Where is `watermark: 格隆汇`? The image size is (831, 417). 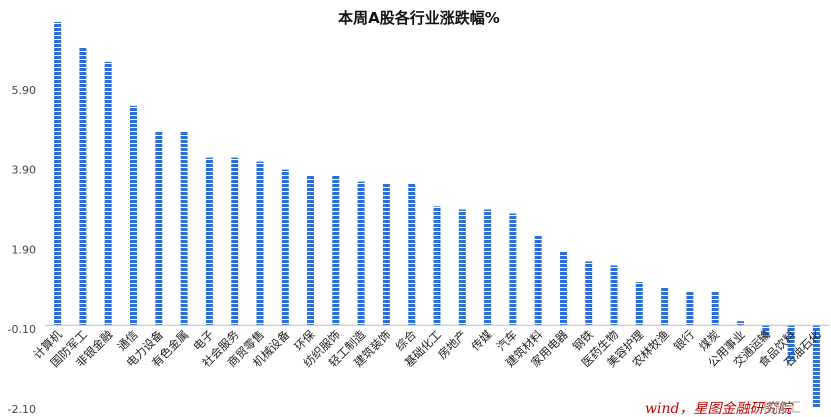
watermark: 格隆汇 is located at coordinates (781, 408).